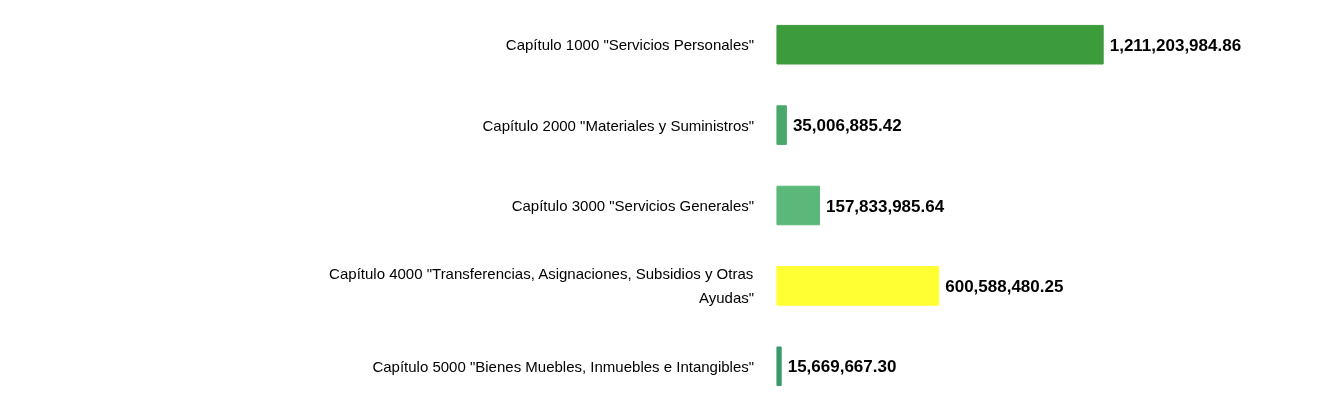  What do you see at coordinates (618, 125) in the screenshot?
I see `y-tick-label: Capítulo 2000 "Materiales y Suministros"` at bounding box center [618, 125].